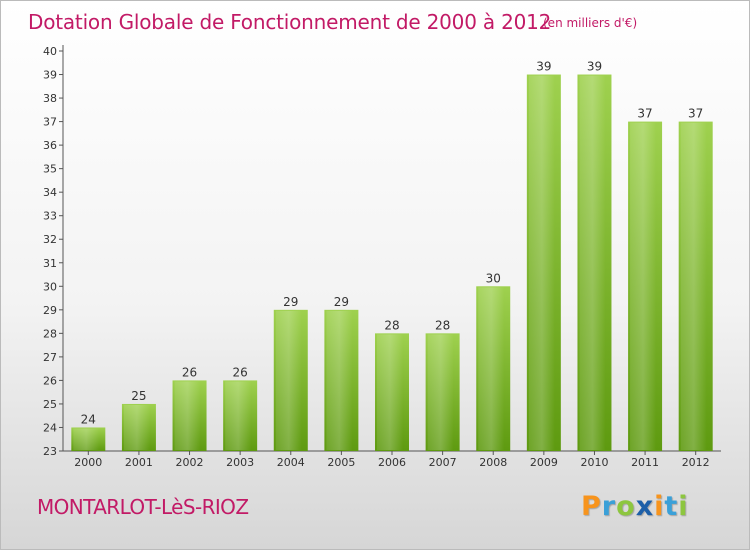  What do you see at coordinates (50, 333) in the screenshot?
I see `y-tick-label: 28` at bounding box center [50, 333].